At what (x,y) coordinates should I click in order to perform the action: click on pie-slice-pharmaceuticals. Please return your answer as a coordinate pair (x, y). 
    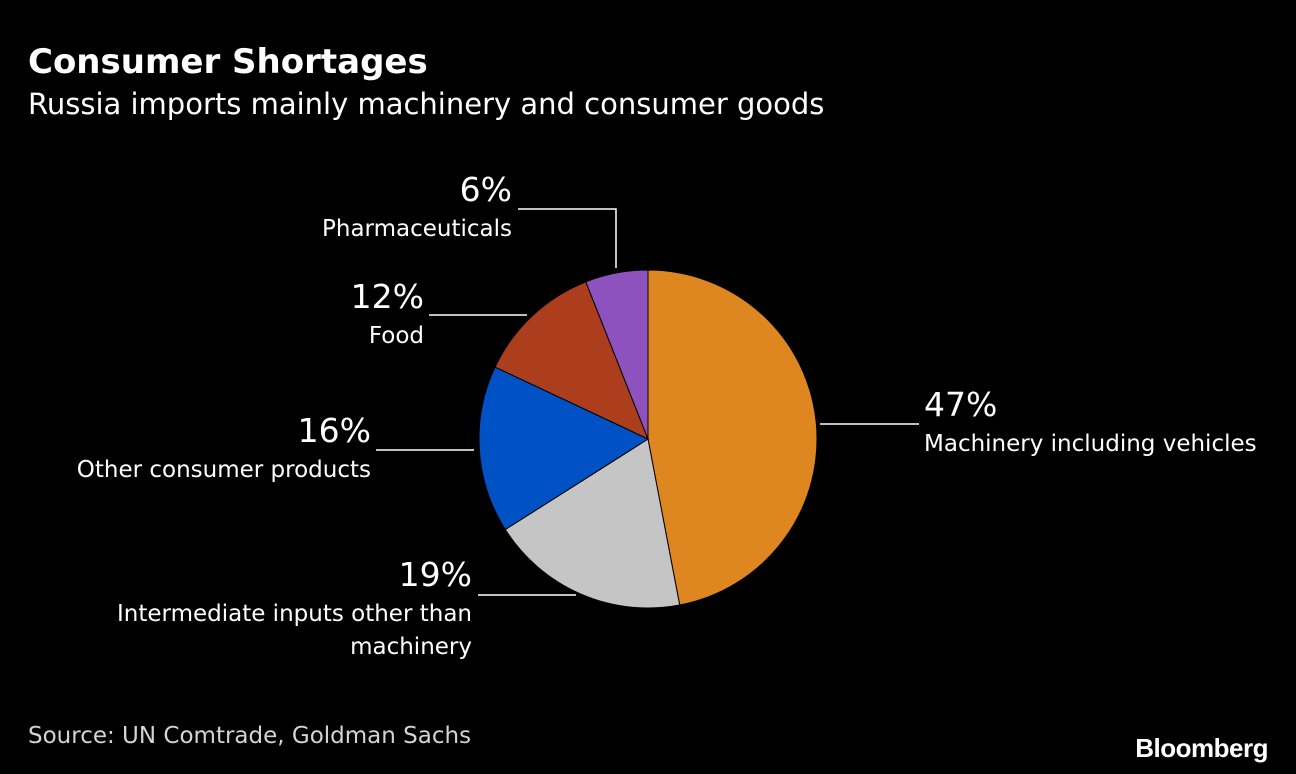
    Looking at the image, I should click on (617, 354).